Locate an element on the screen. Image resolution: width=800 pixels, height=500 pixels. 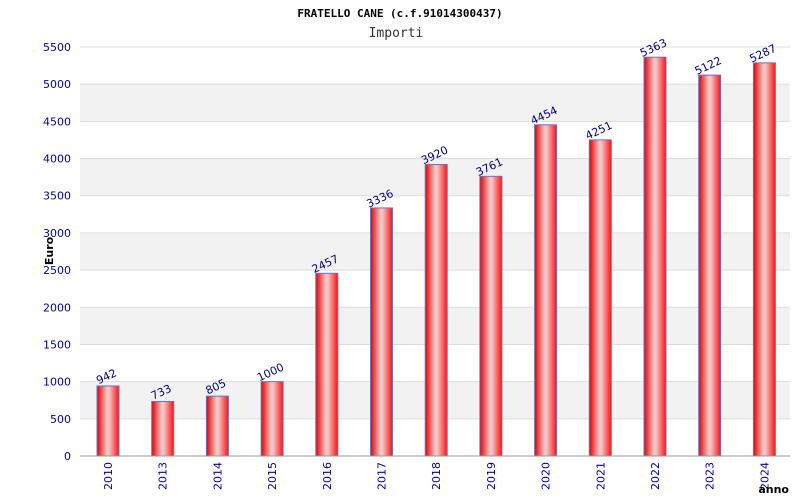
chart-subtitle: Importi is located at coordinates (396, 33).